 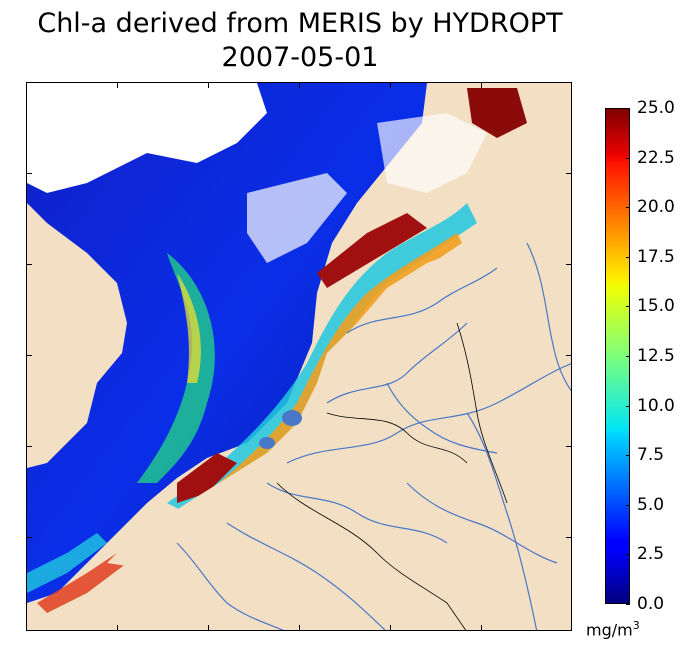 I want to click on high-chl-patch-germanbight, so click(x=497, y=113).